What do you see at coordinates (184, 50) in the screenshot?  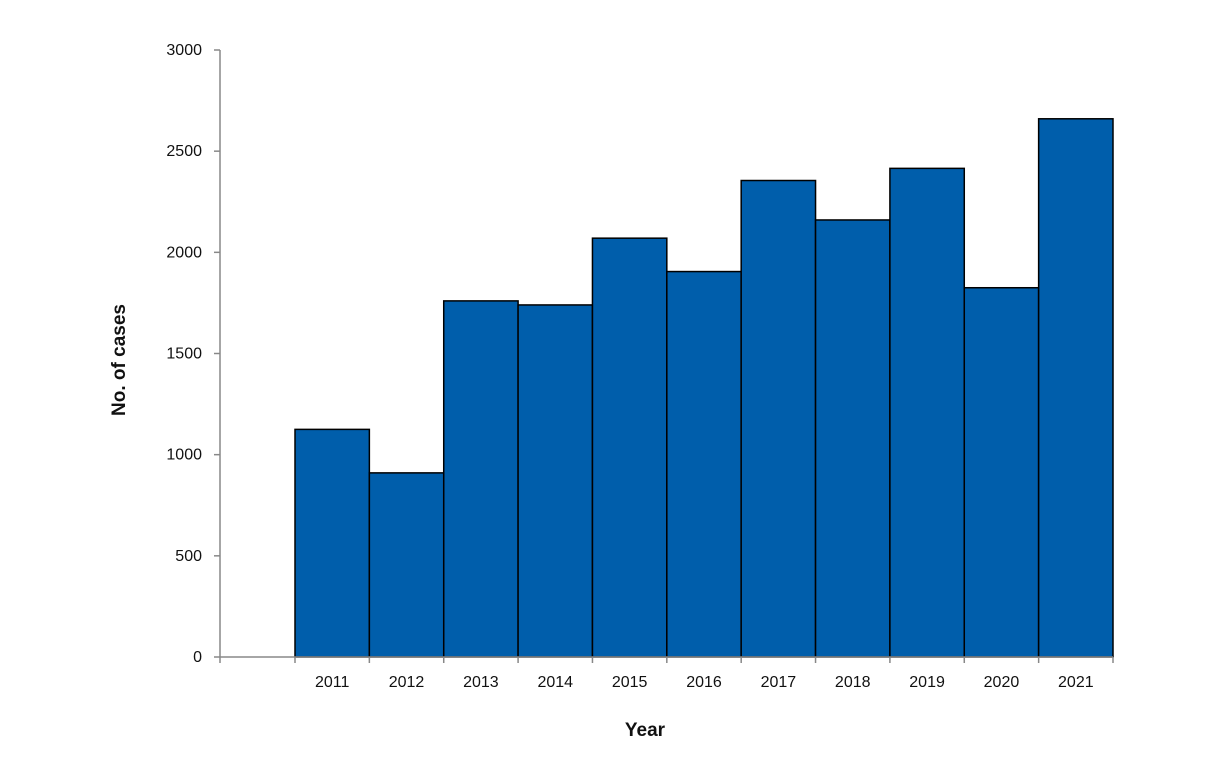 I see `y-tick-label: 3000` at bounding box center [184, 50].